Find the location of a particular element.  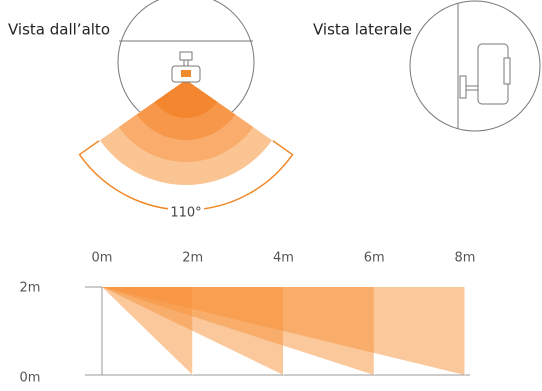

angle-label: 110° is located at coordinates (185, 213).